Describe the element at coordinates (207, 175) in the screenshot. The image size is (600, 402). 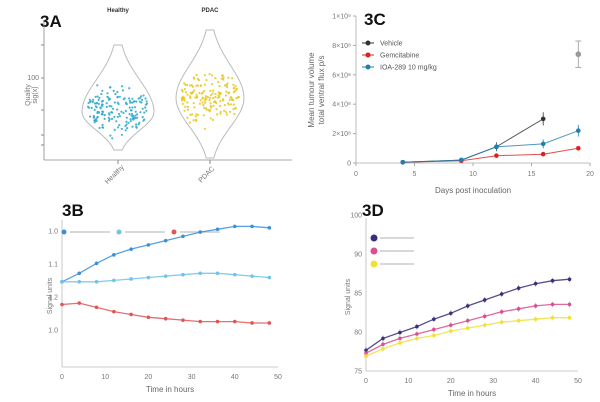
I see `x-tick-label: PDAC` at that location.